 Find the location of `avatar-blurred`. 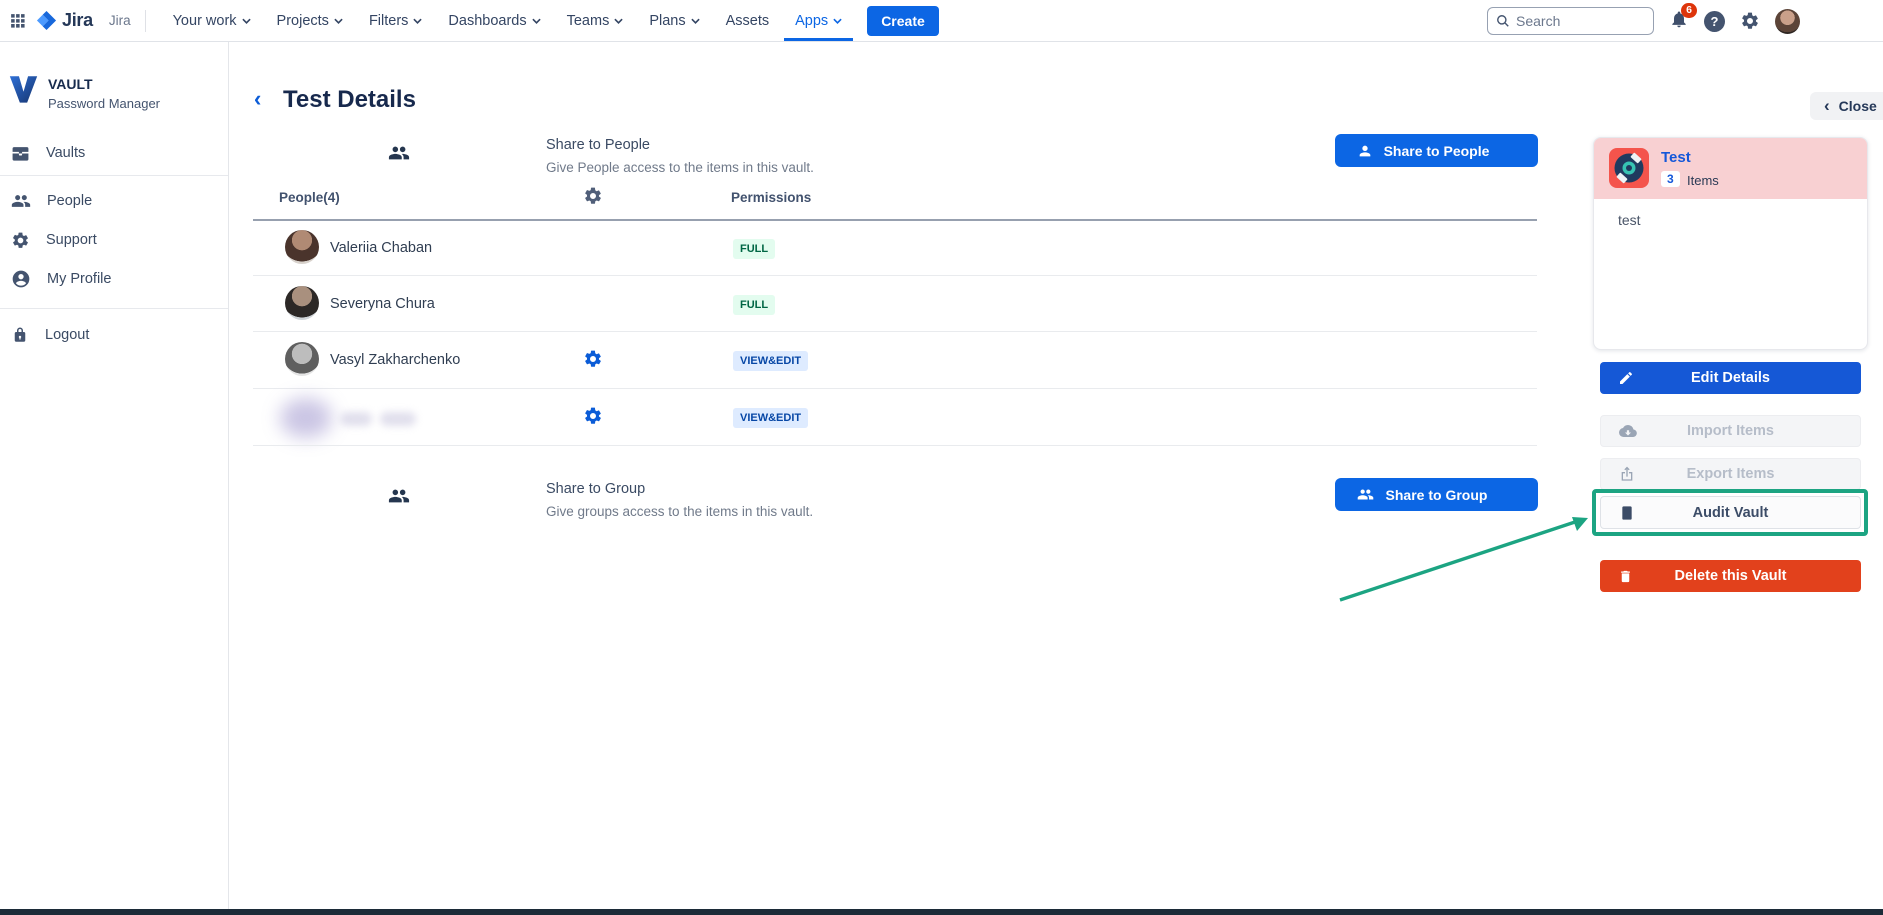

avatar-blurred is located at coordinates (306, 418).